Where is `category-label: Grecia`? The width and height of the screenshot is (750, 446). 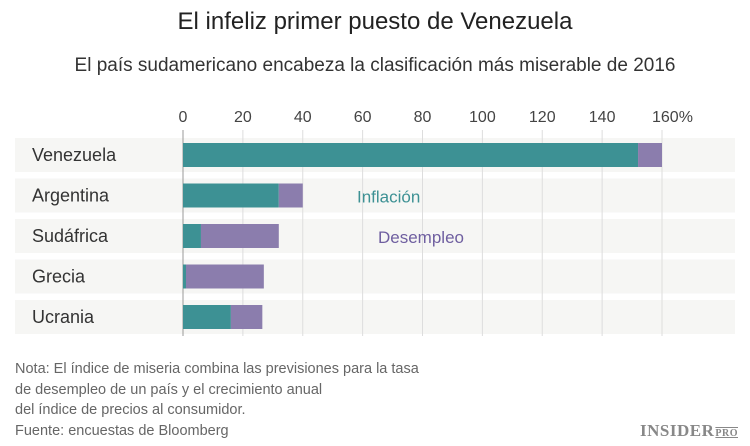 category-label: Grecia is located at coordinates (59, 277).